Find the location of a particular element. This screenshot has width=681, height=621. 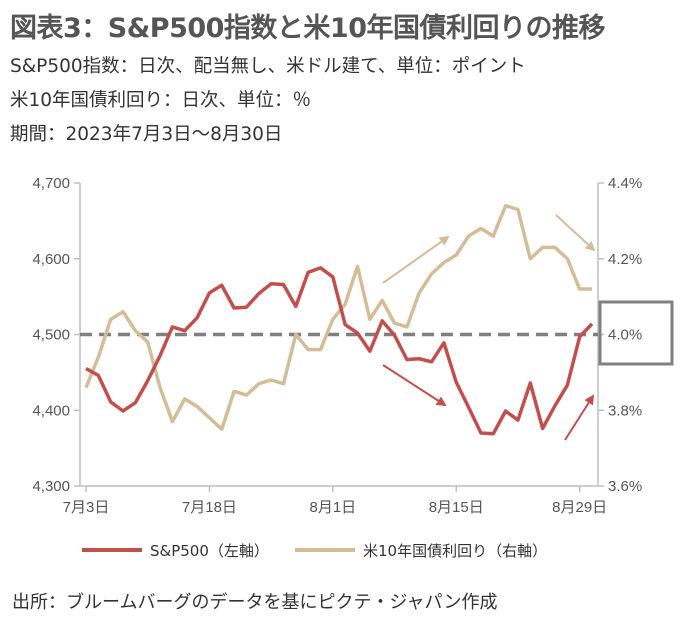

left-axis-tick-label: 4,500 is located at coordinates (51, 335).